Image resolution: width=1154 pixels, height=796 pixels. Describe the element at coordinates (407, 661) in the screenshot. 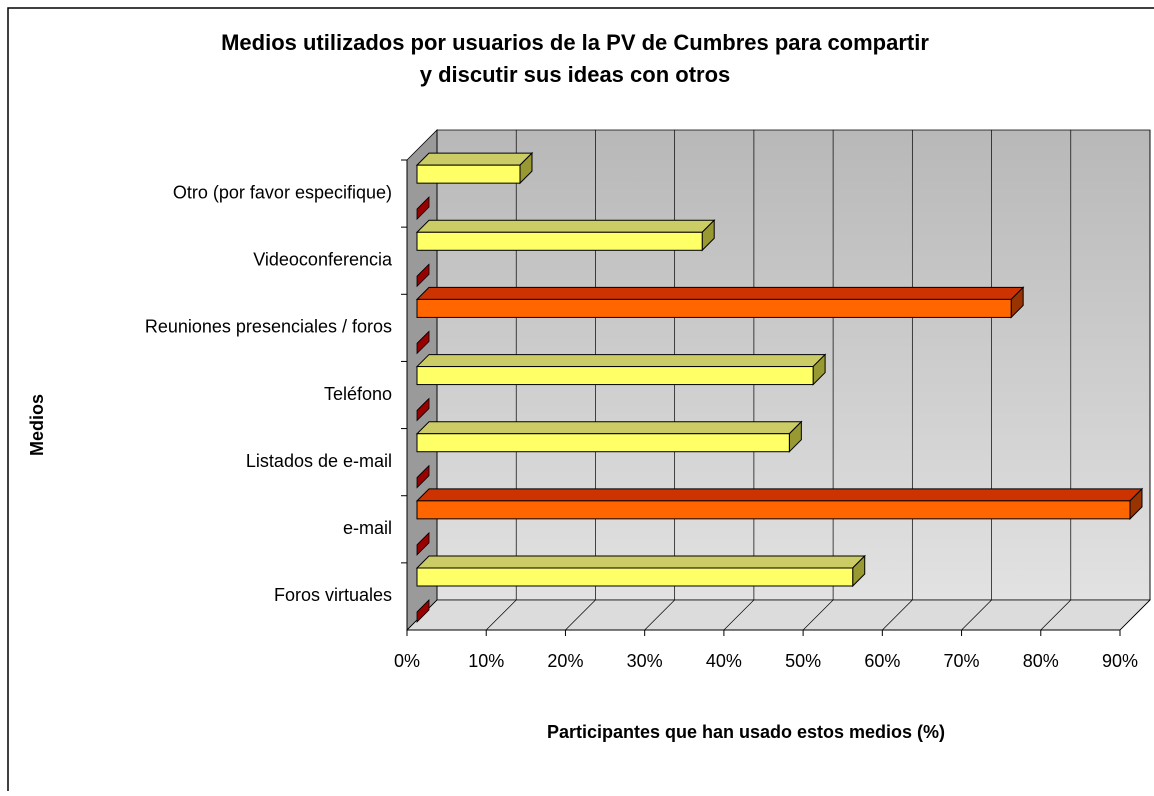

I see `x-tick-label: 0%` at that location.